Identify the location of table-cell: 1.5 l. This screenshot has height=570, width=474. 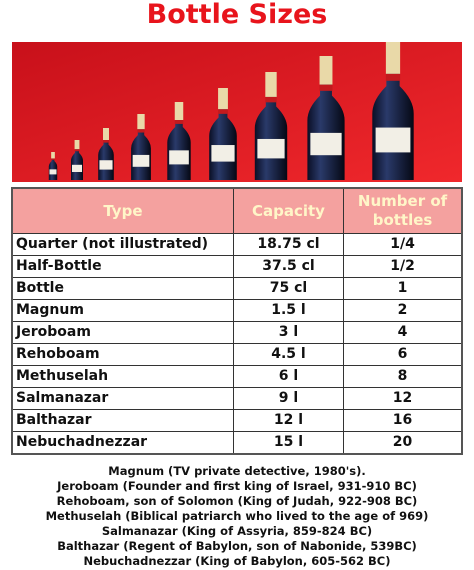
(288, 310).